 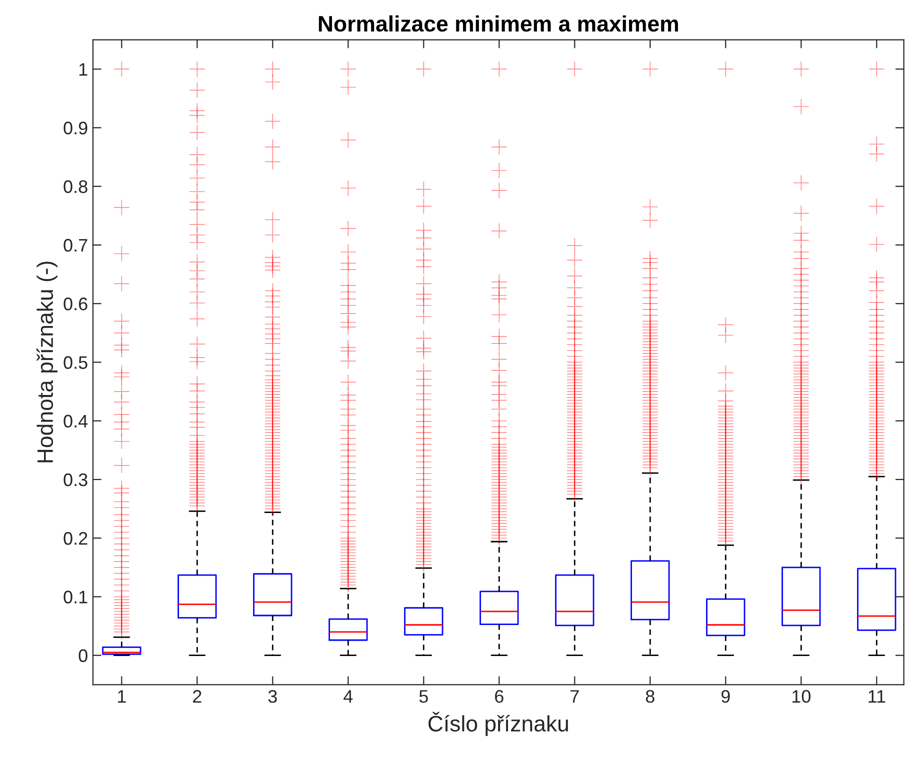 I want to click on x-tick-label: 11, so click(x=877, y=696).